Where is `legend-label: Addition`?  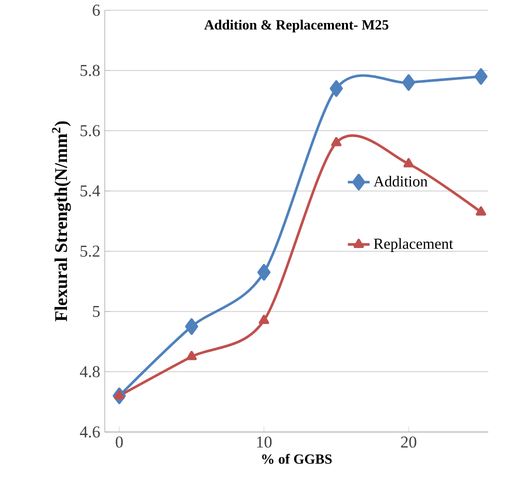
legend-label: Addition is located at coordinates (401, 181).